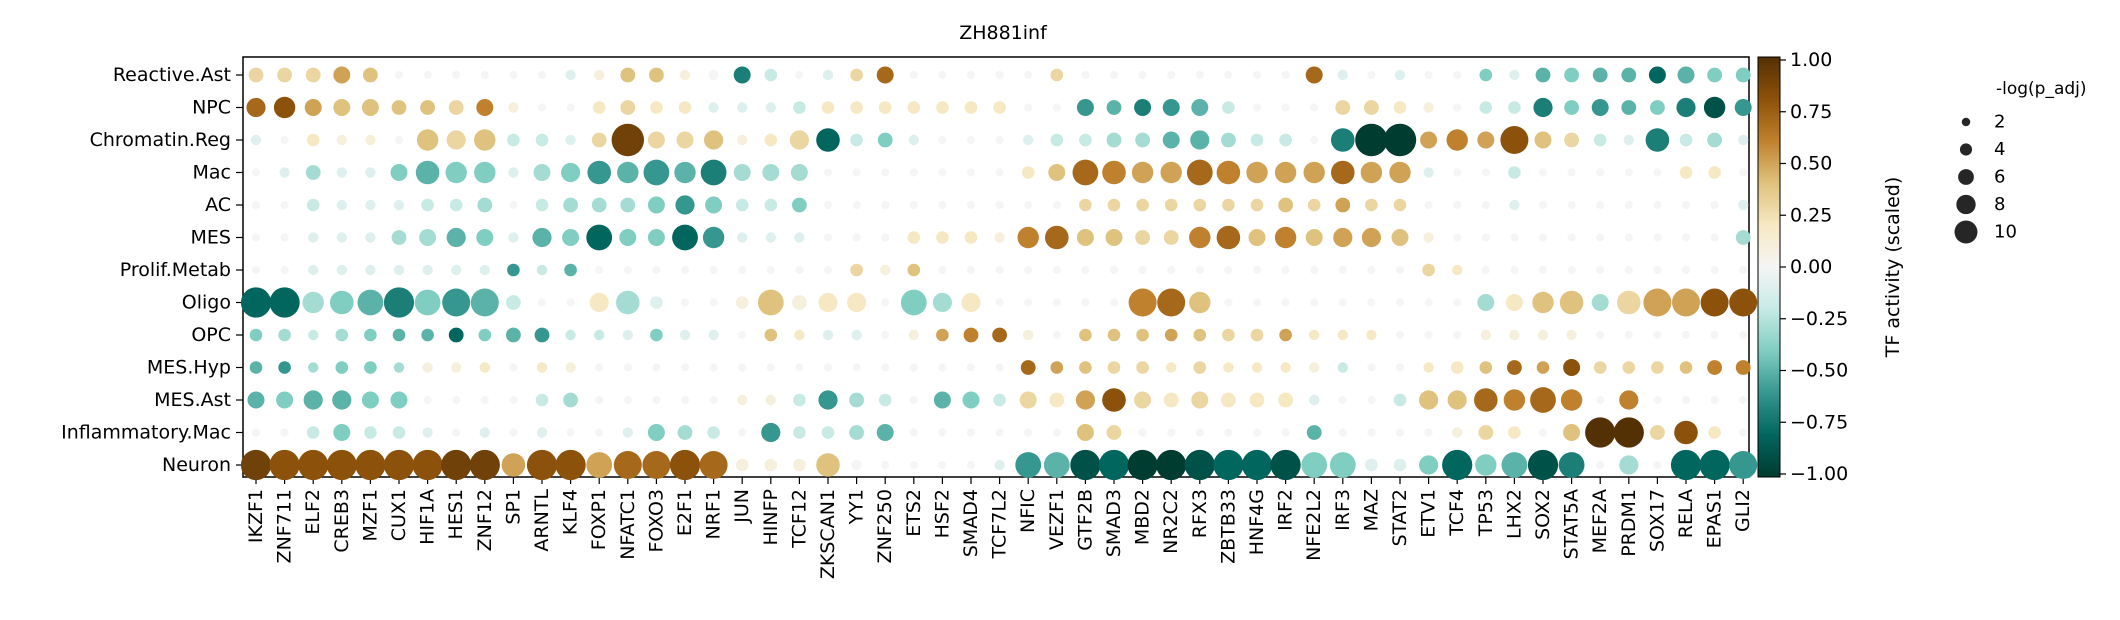 This screenshot has width=2120, height=620. Describe the element at coordinates (570, 302) in the screenshot. I see `dot-Oligo-KLF4` at that location.